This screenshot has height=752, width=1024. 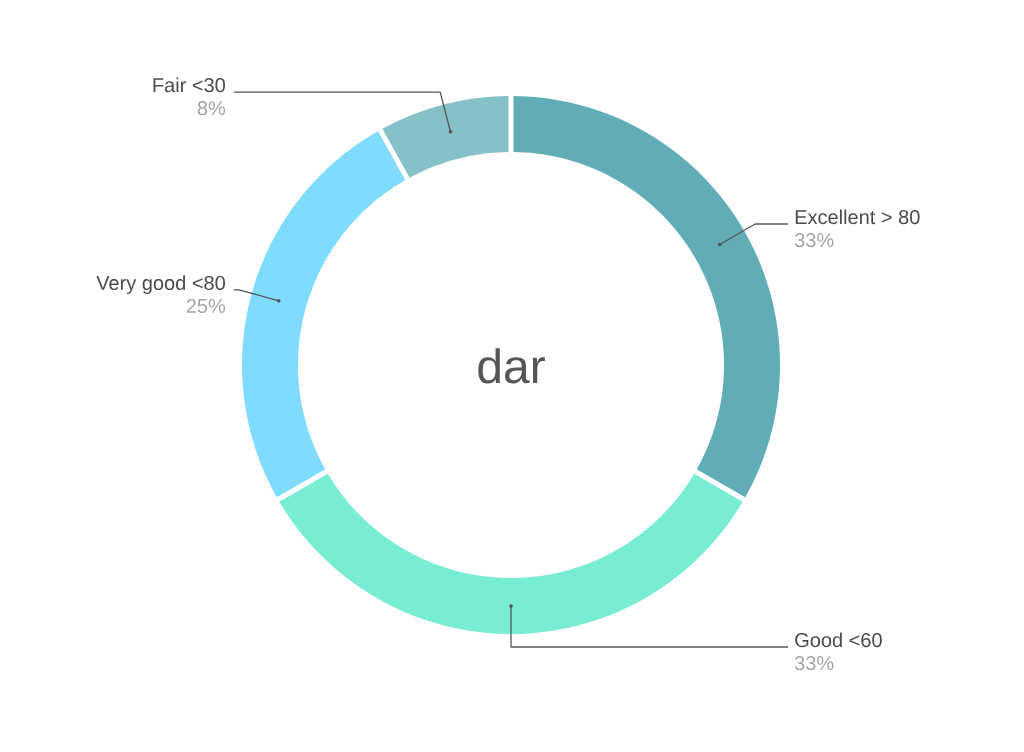 What do you see at coordinates (206, 306) in the screenshot?
I see `data-label: 25%` at bounding box center [206, 306].